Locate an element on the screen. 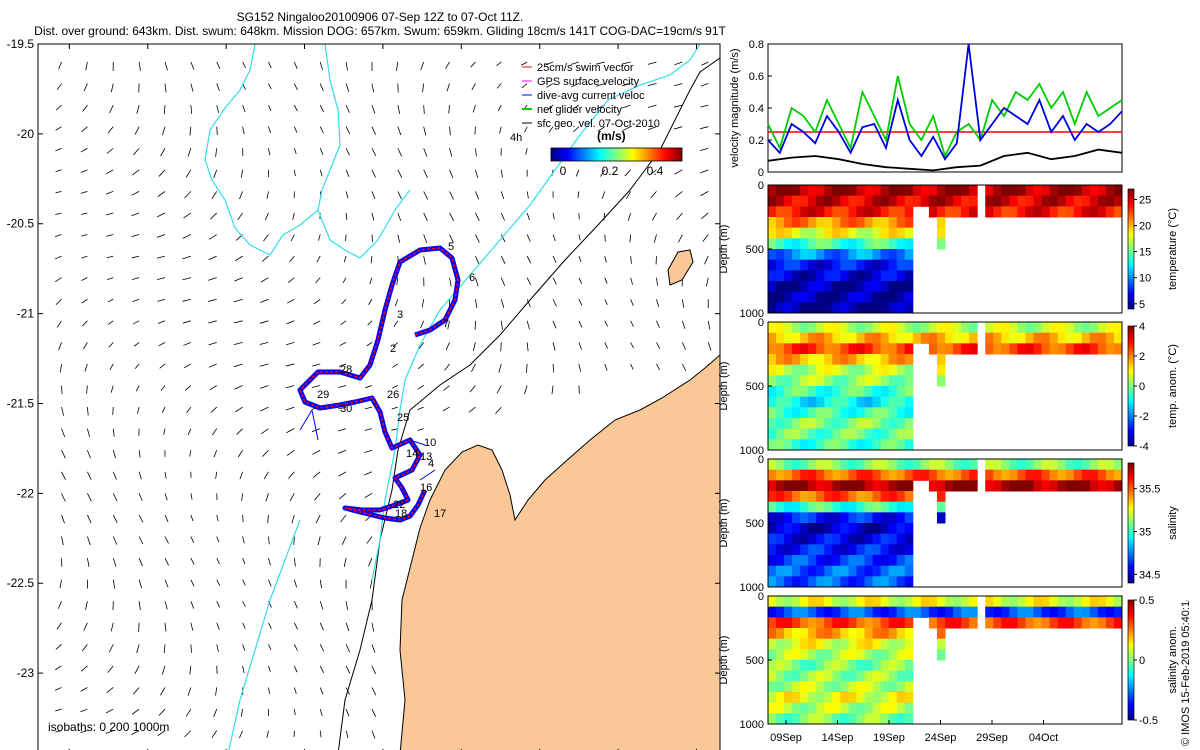 The height and width of the screenshot is (750, 1200). section-ctick-label-4-0: -0.5 is located at coordinates (1148, 721).